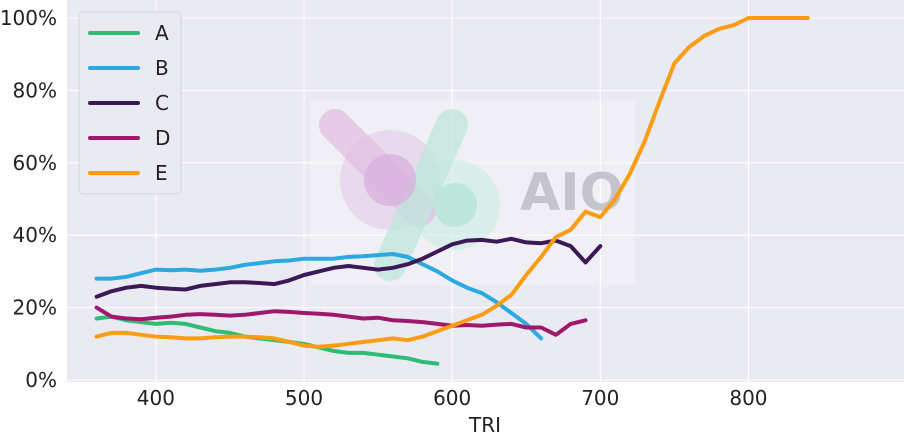  Describe the element at coordinates (484, 423) in the screenshot. I see `x-axis-title: TRI` at that location.